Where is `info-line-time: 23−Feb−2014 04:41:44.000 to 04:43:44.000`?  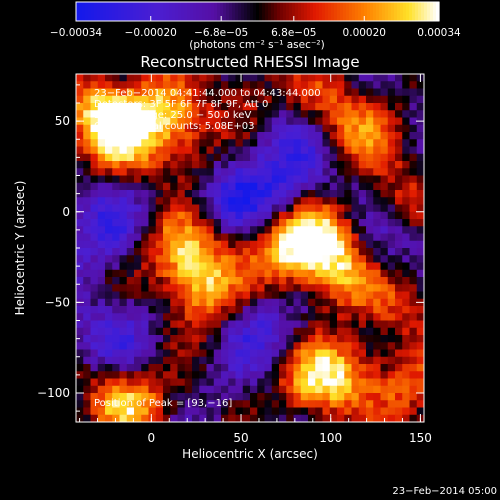 info-line-time: 23−Feb−2014 04:41:44.000 to 04:43:44.000 is located at coordinates (207, 93).